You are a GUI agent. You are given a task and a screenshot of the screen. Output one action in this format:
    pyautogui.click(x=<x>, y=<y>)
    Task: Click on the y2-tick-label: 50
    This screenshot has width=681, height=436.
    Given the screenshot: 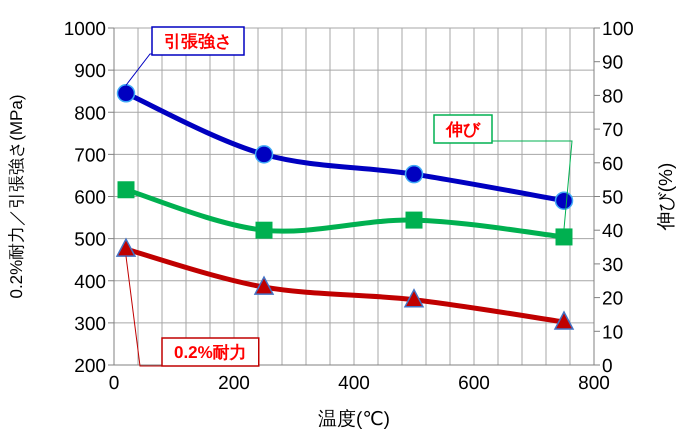 What is the action you would take?
    pyautogui.click(x=613, y=198)
    